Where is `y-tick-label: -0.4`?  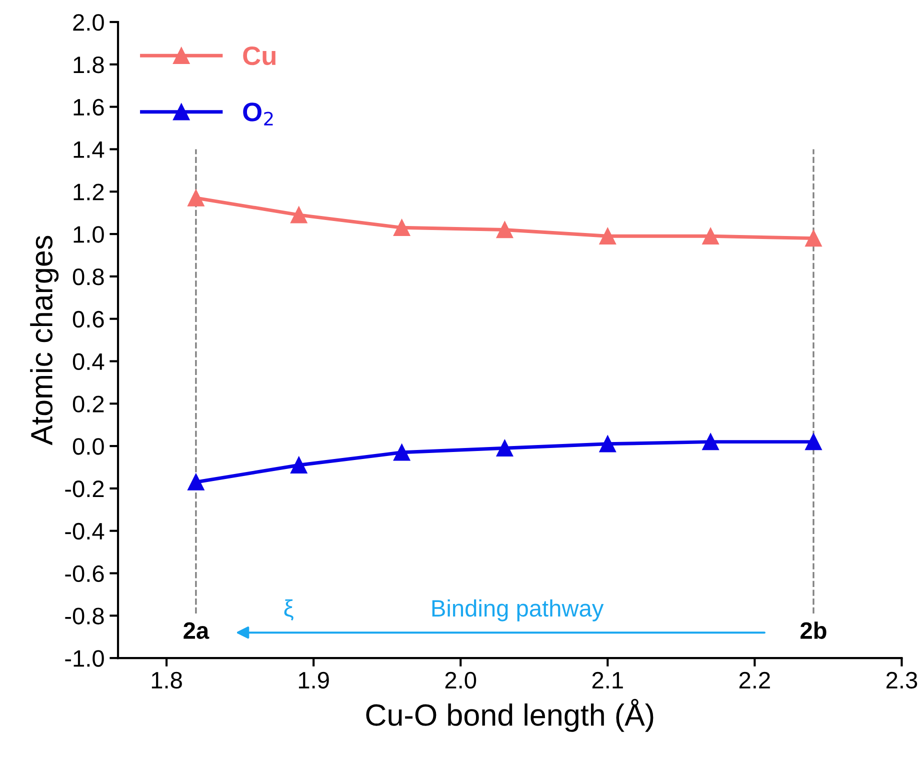 y-tick-label: -0.4 is located at coordinates (84, 531).